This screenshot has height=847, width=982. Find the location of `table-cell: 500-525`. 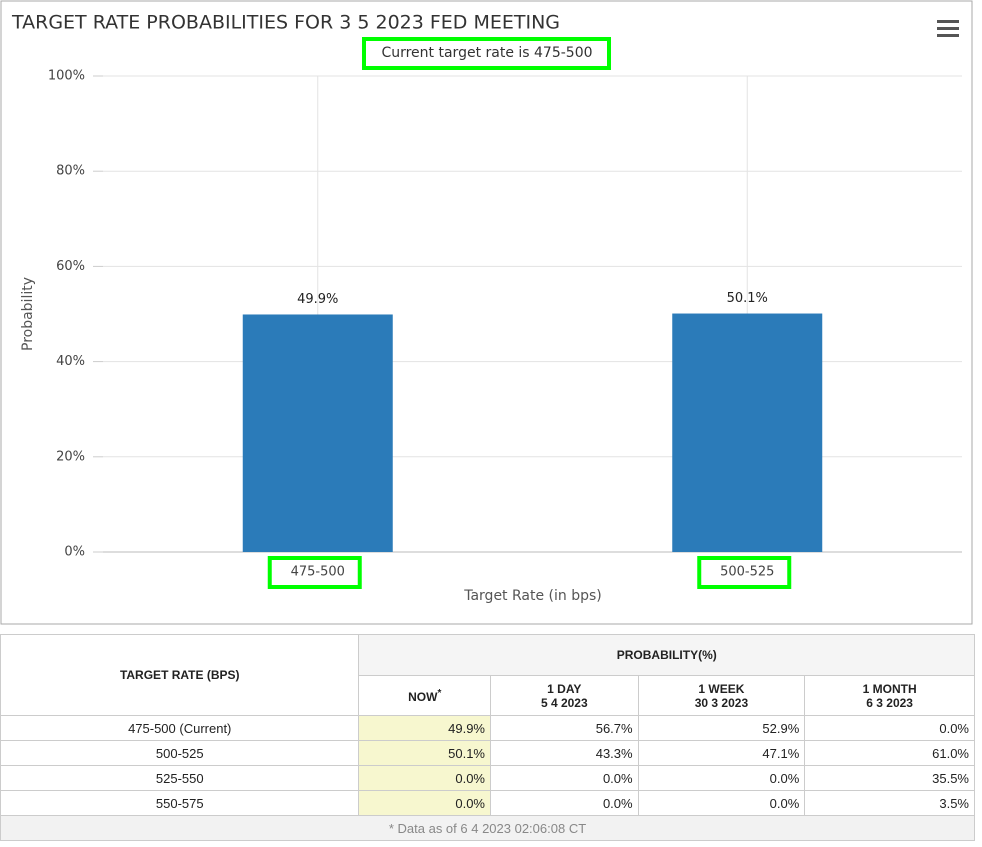

table-cell: 500-525 is located at coordinates (180, 753).